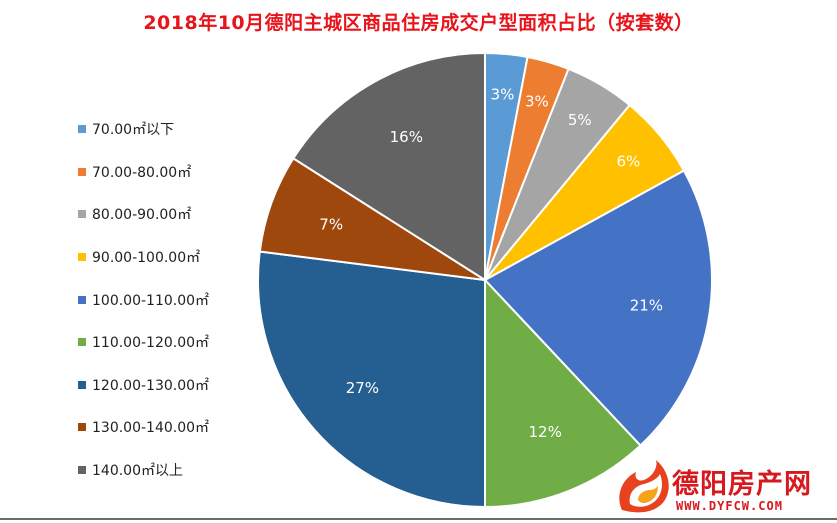  What do you see at coordinates (406, 137) in the screenshot?
I see `slice-data-label: 16%` at bounding box center [406, 137].